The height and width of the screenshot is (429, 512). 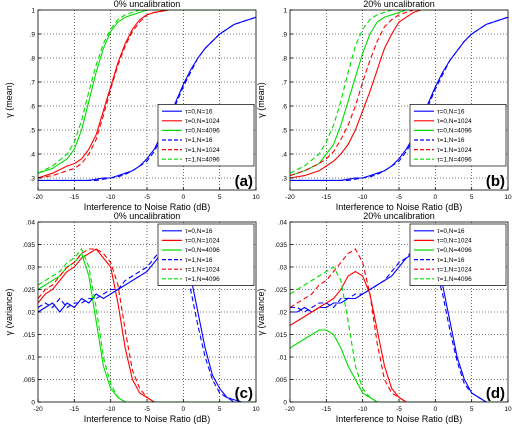 I want to click on y-tick-label: .4, so click(x=285, y=154).